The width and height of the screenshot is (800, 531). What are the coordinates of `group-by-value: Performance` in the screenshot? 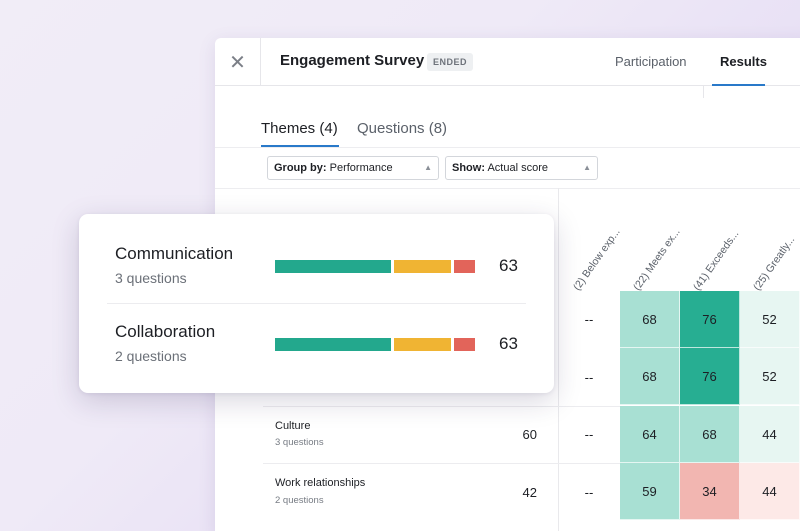 It's located at (361, 168).